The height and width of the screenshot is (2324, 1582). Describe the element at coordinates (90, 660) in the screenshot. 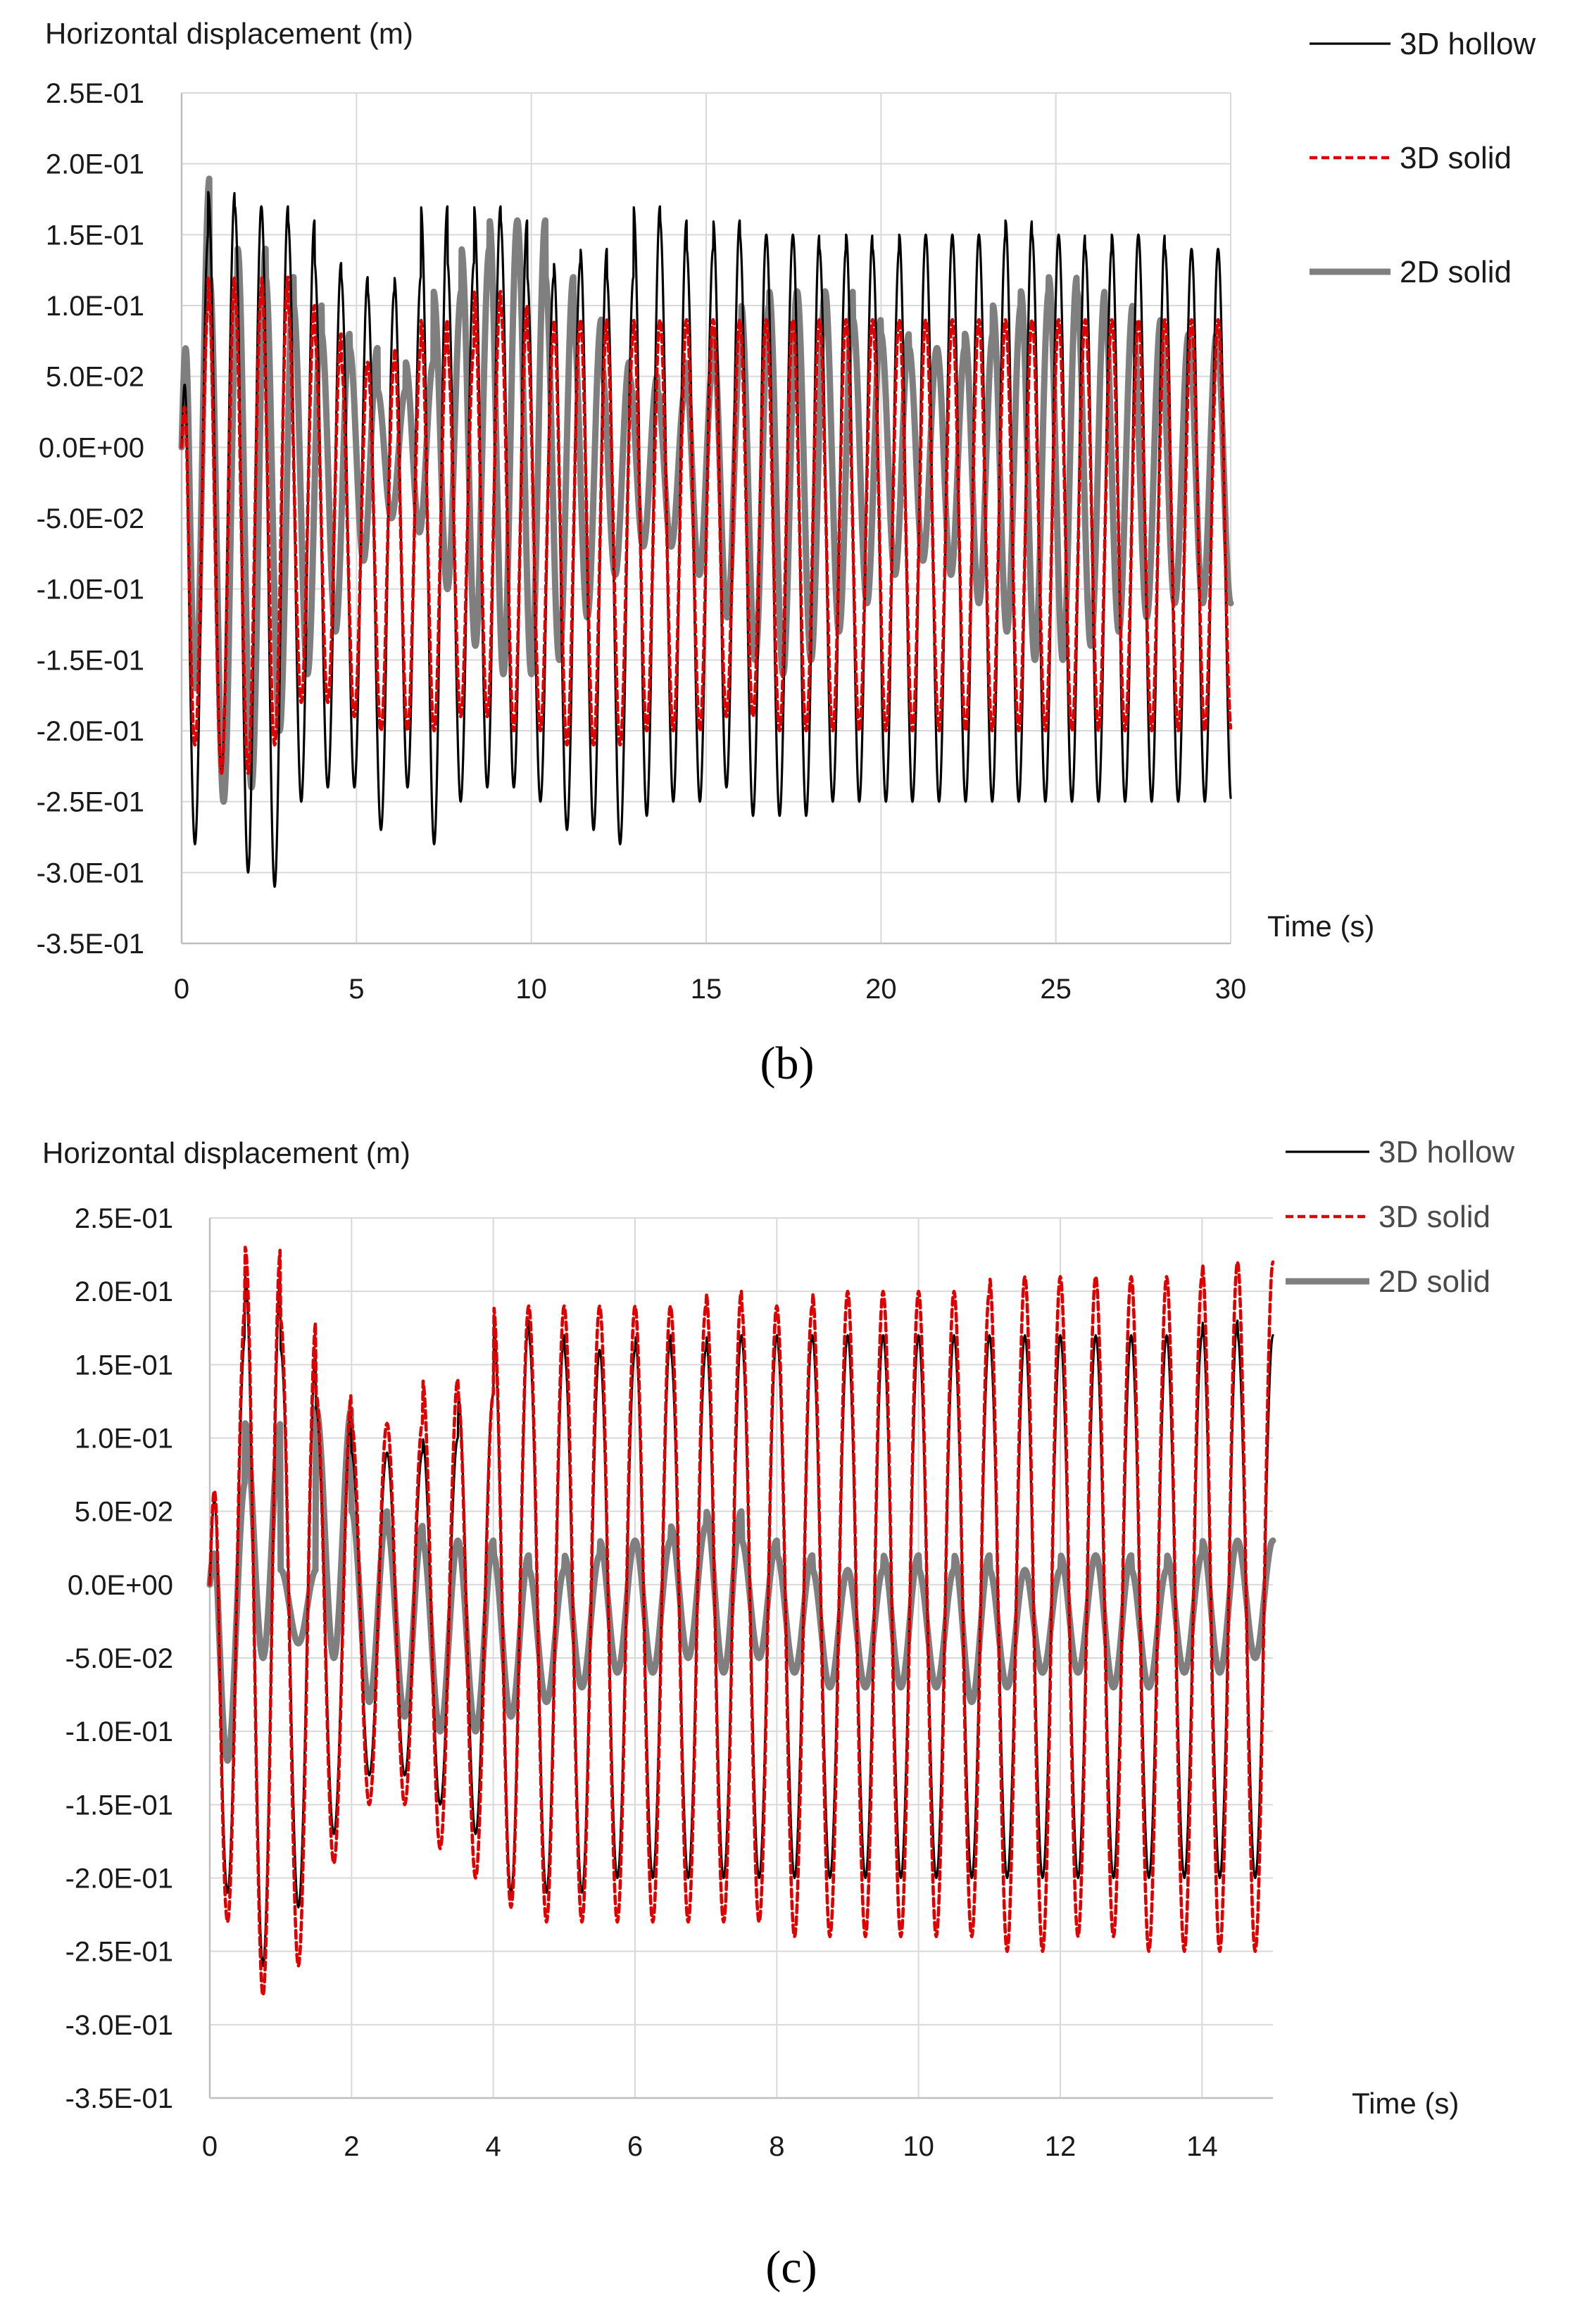

I see `chart-b-y-tick-label: -1.5E-01` at that location.